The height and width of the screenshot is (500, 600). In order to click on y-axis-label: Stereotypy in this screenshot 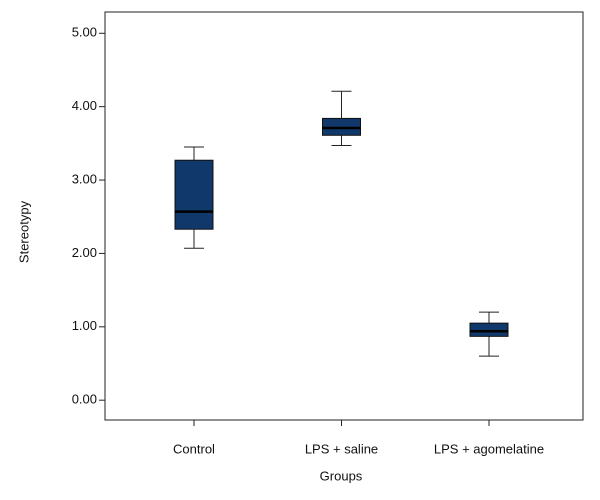, I will do `click(23, 231)`.